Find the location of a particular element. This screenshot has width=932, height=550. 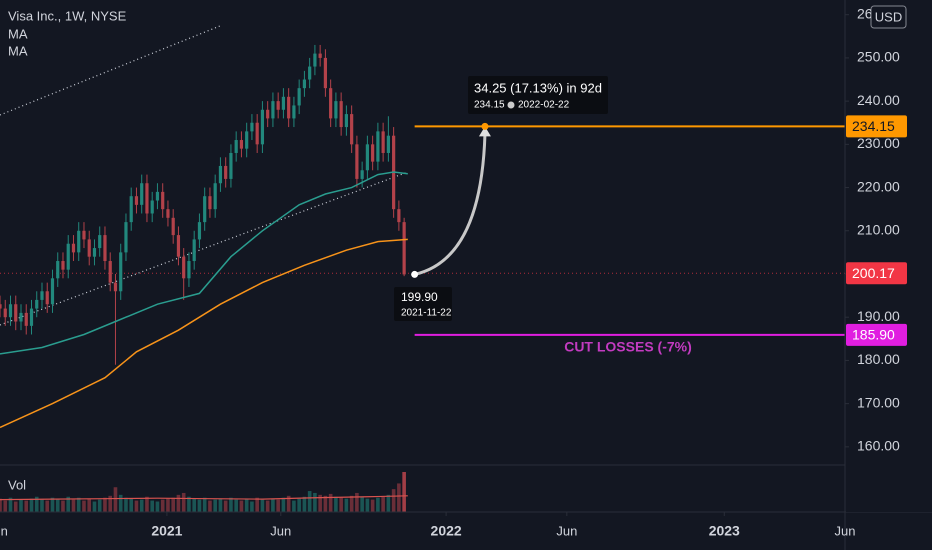

volume-ma is located at coordinates (204, 498).